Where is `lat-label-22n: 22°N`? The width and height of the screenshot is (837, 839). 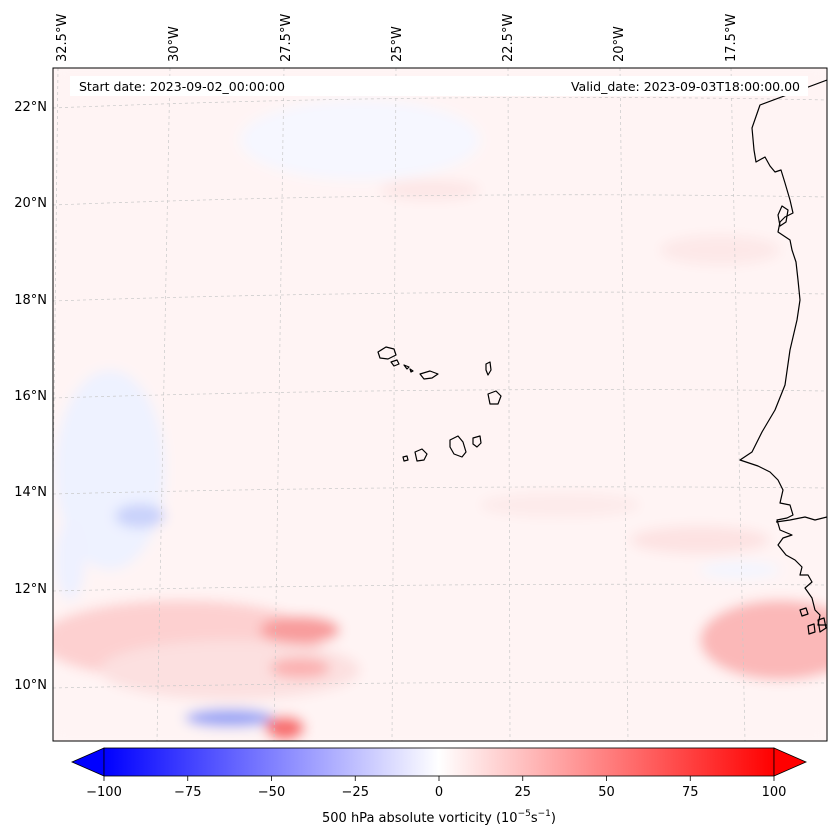 lat-label-22n: 22°N is located at coordinates (30, 107).